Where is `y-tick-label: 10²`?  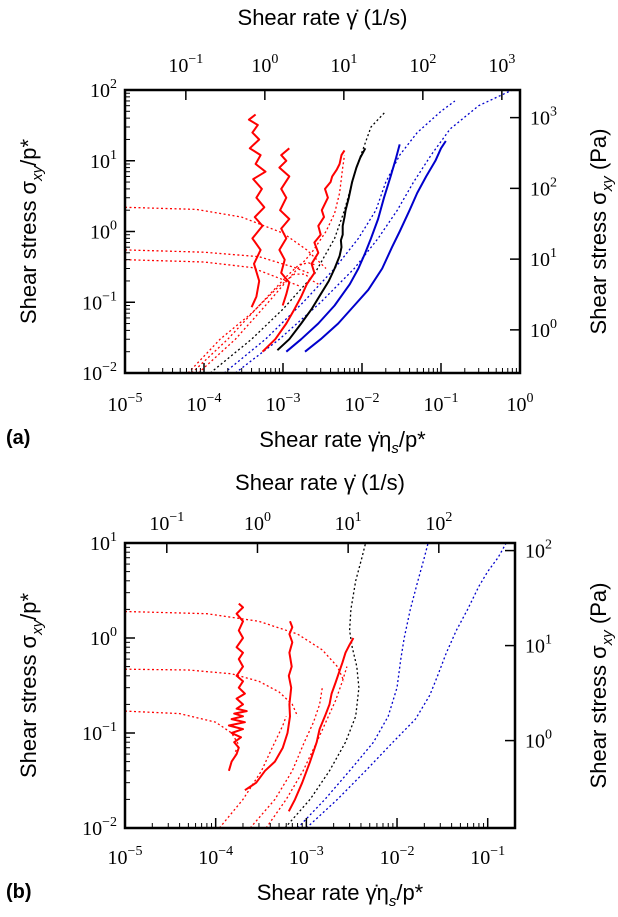
y-tick-label: 10² is located at coordinates (103, 89).